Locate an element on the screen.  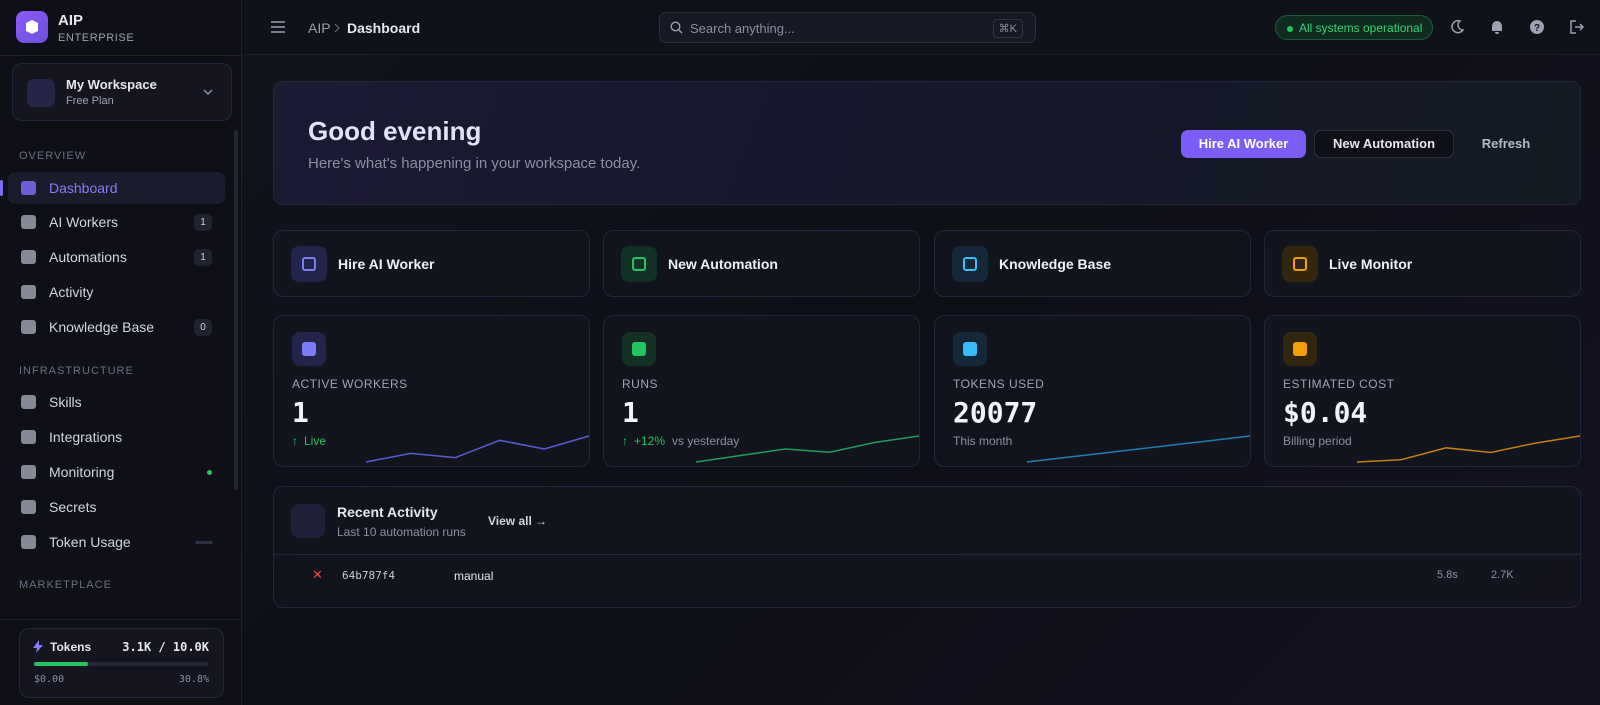
nav-label: AI Workers is located at coordinates (83, 222).